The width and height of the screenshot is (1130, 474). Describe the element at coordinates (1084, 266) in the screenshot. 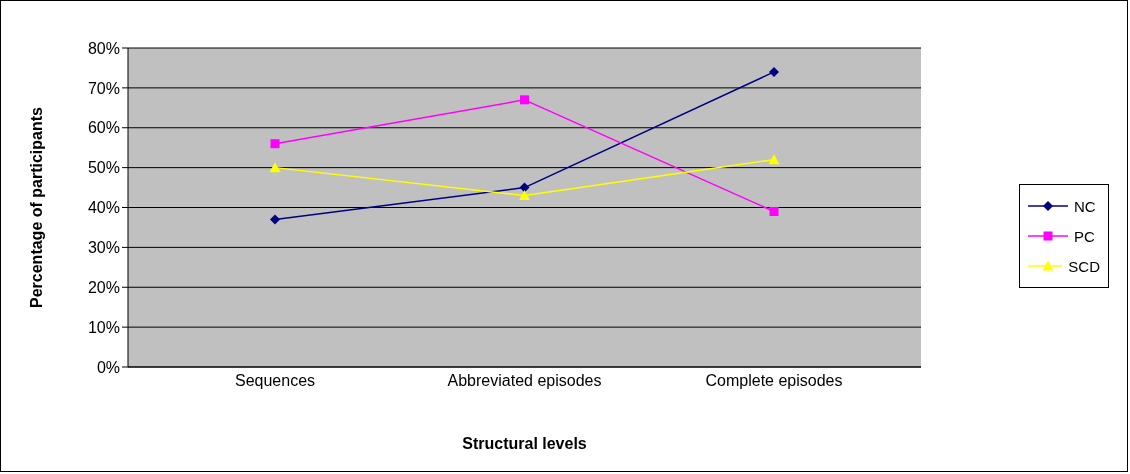

I see `legend-label: SCD` at that location.